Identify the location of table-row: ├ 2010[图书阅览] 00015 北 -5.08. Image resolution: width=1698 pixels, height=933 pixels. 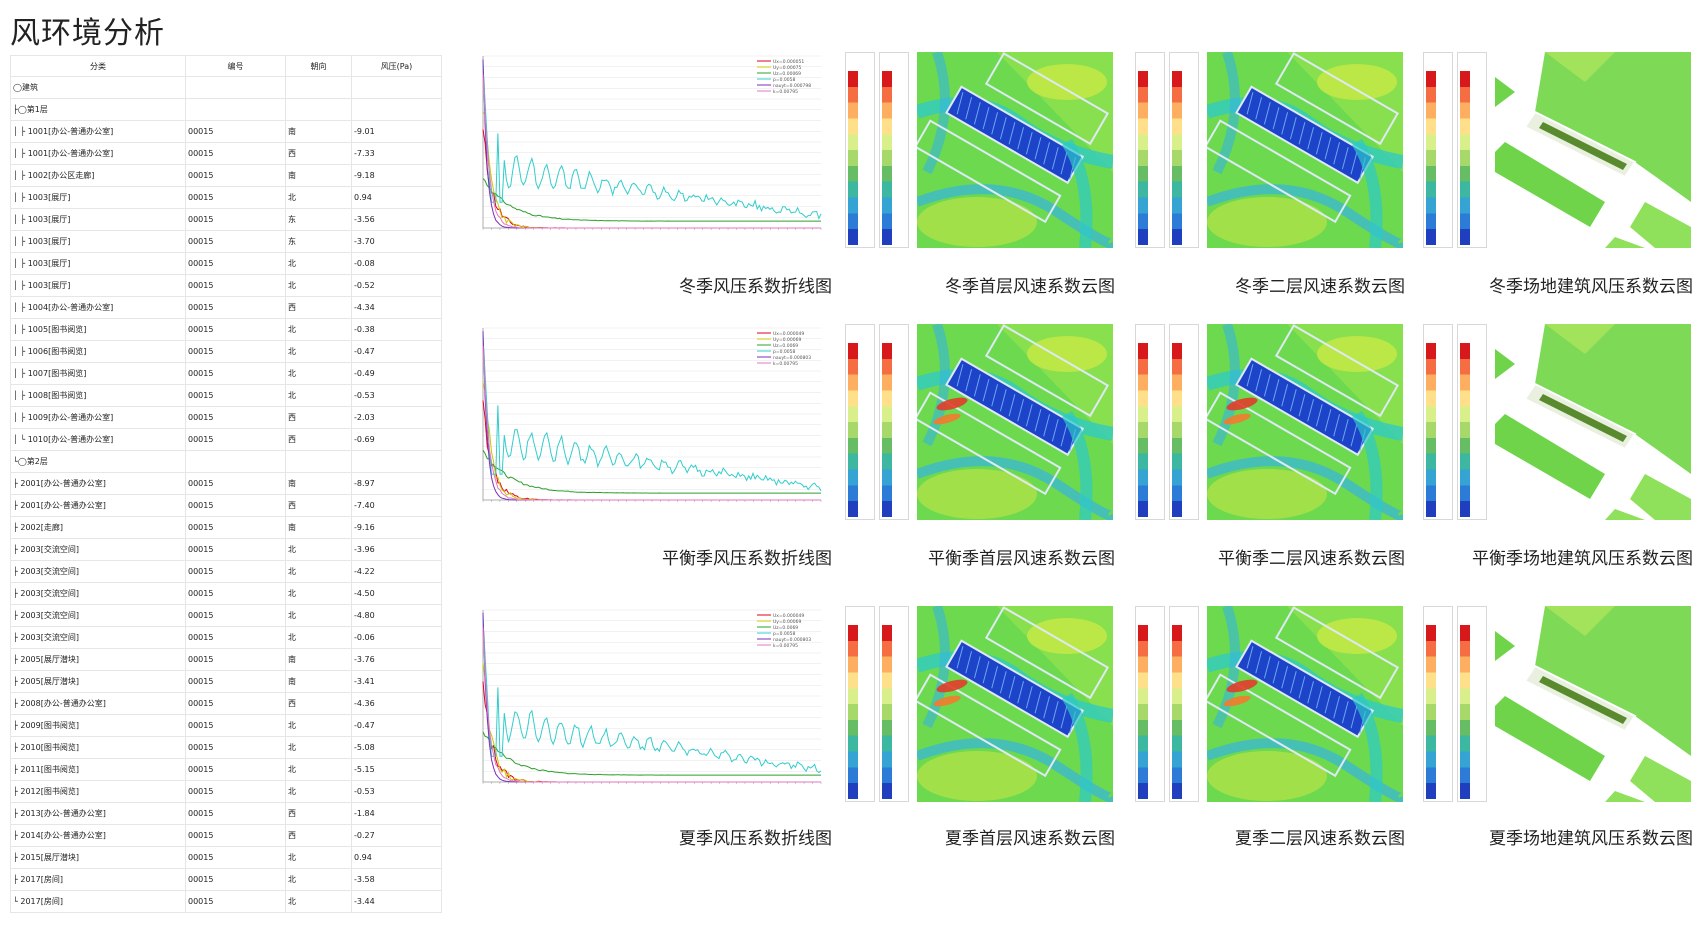
(226, 748).